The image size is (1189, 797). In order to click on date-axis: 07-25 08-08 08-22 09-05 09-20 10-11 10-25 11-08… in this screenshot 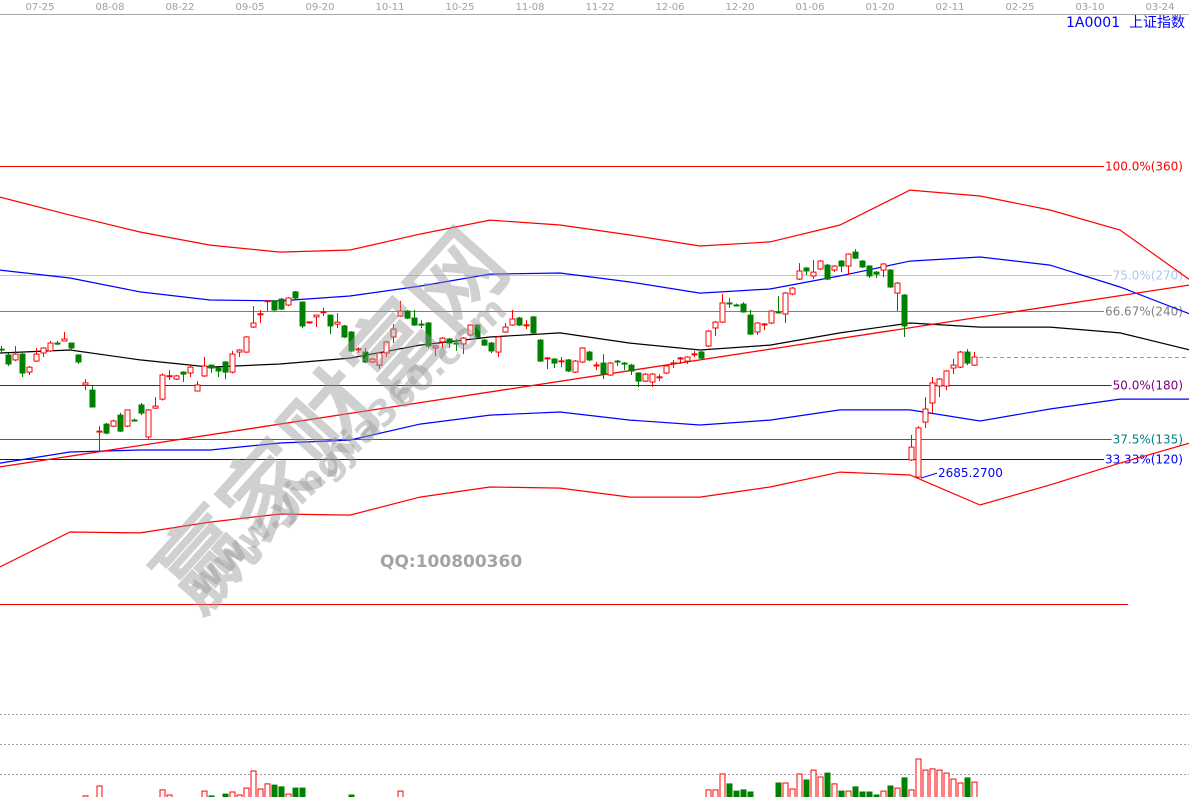, I will do `click(594, 8)`.